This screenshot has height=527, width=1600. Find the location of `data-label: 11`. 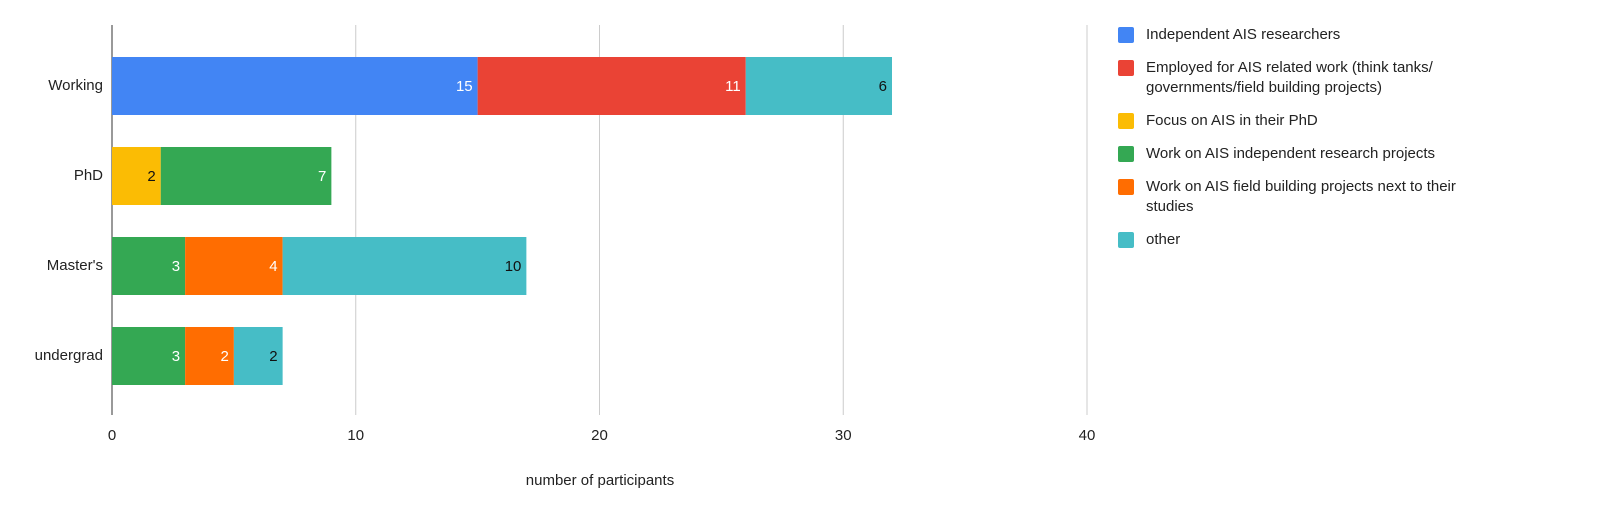

data-label: 11 is located at coordinates (733, 86).